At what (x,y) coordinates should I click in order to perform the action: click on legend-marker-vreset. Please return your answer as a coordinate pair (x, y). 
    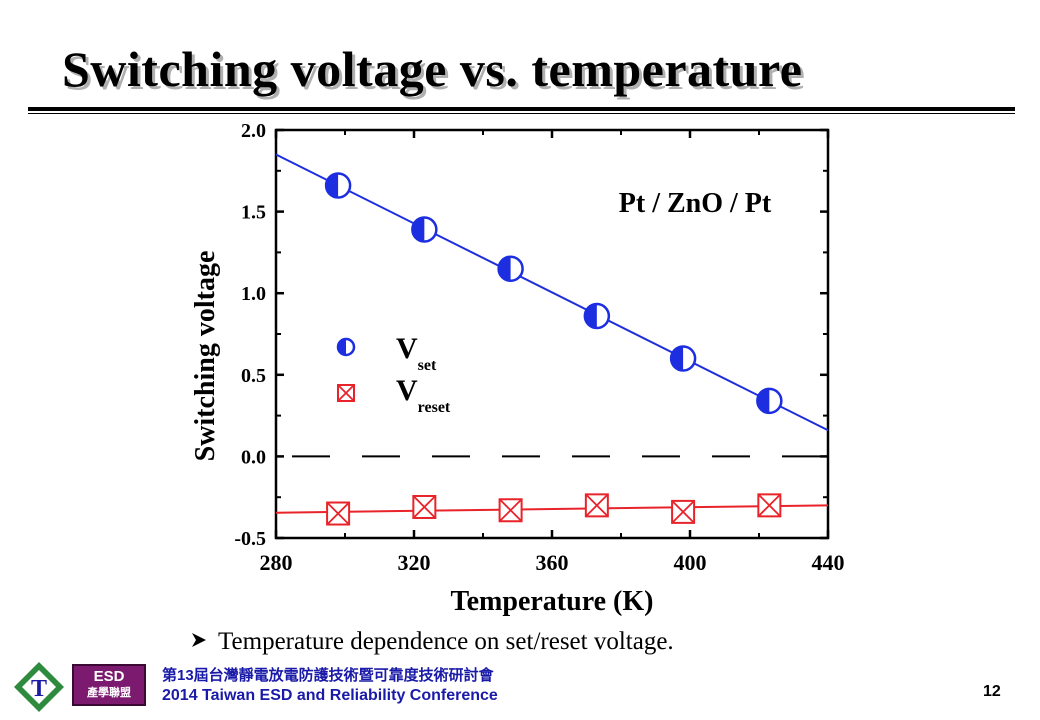
    Looking at the image, I should click on (346, 393).